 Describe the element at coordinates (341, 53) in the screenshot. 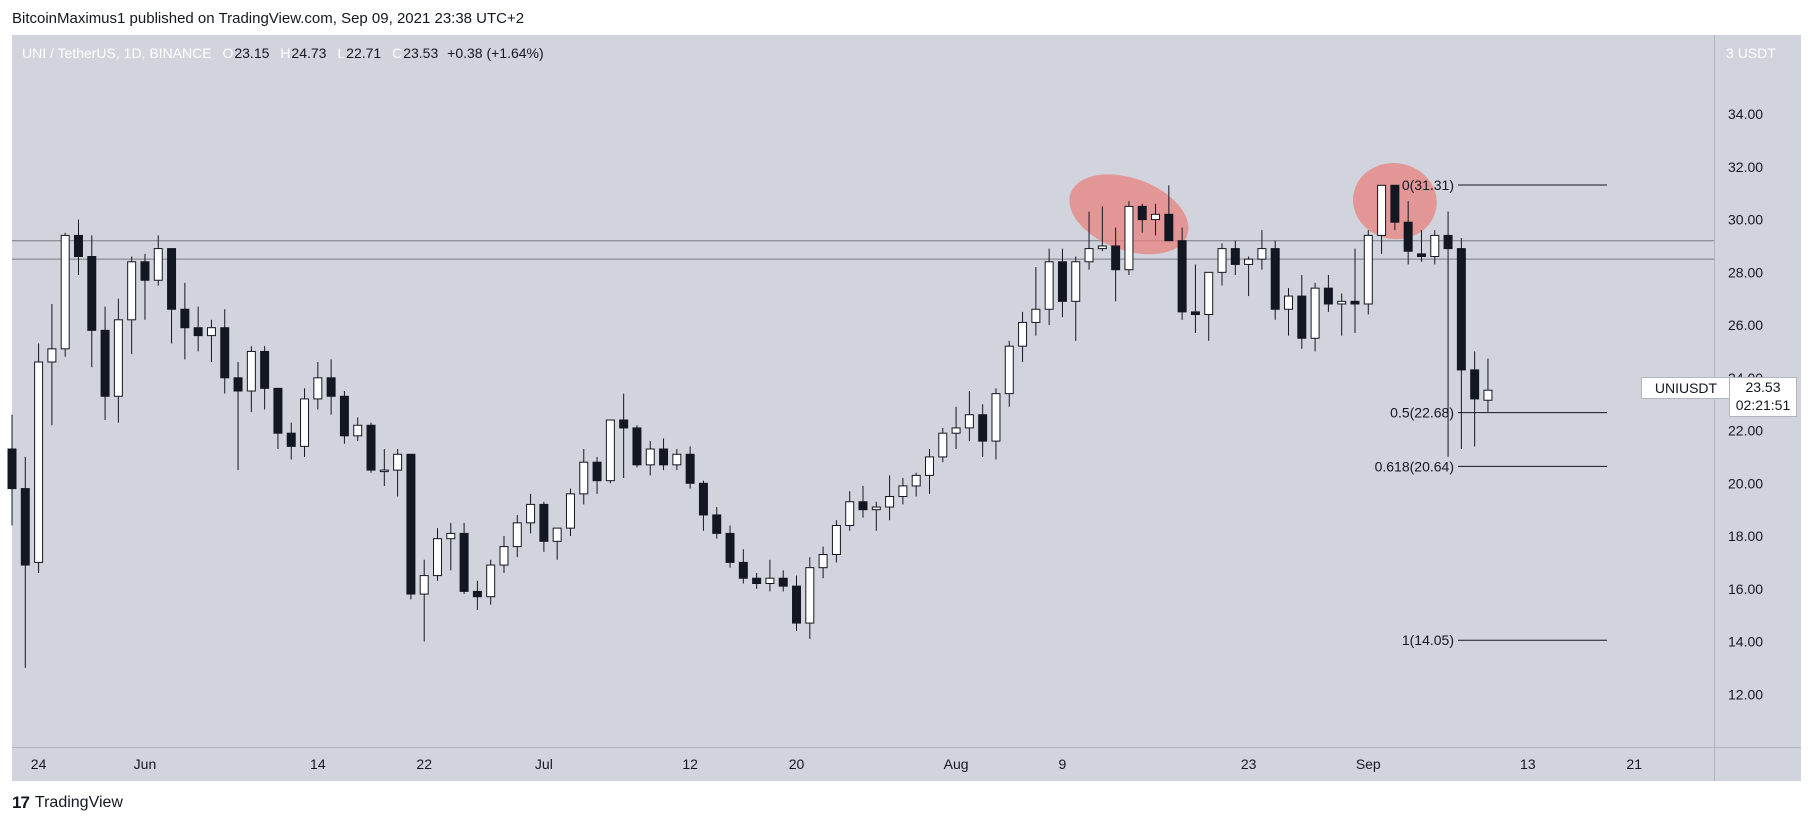

I see `low-label: L` at that location.